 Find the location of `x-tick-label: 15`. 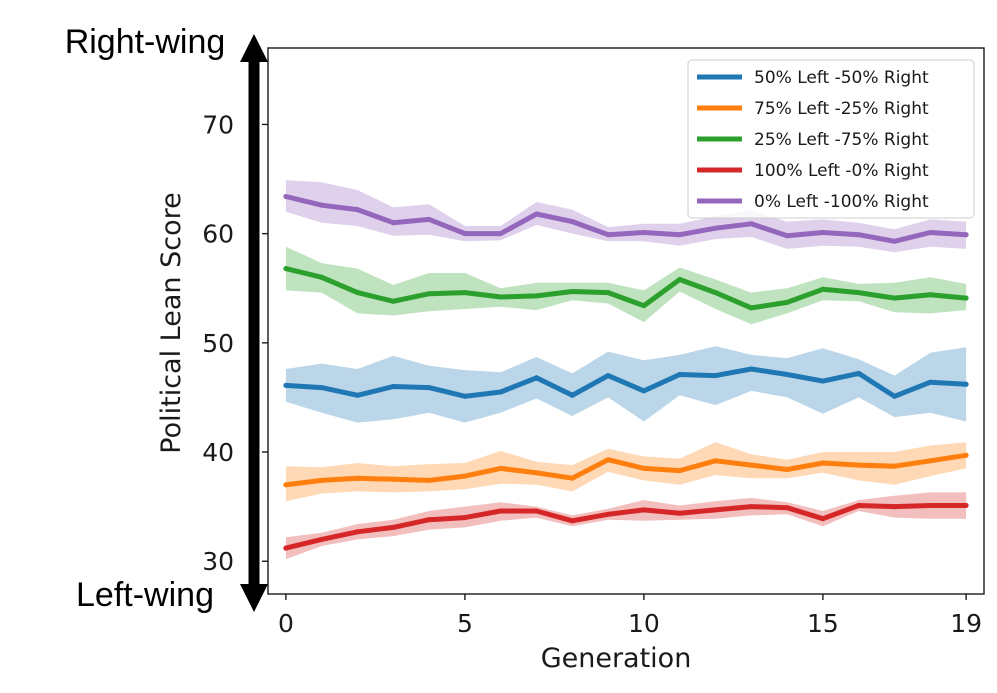

x-tick-label: 15 is located at coordinates (823, 623).